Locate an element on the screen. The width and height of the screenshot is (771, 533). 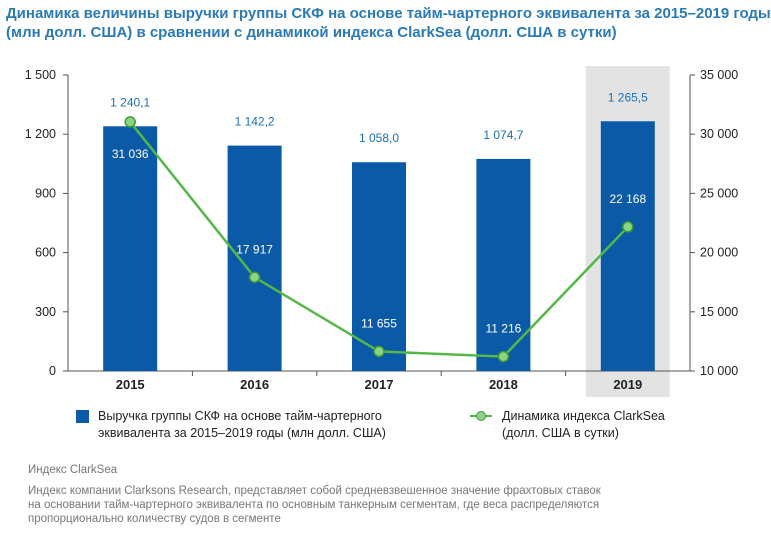
bar-2017 is located at coordinates (379, 266).